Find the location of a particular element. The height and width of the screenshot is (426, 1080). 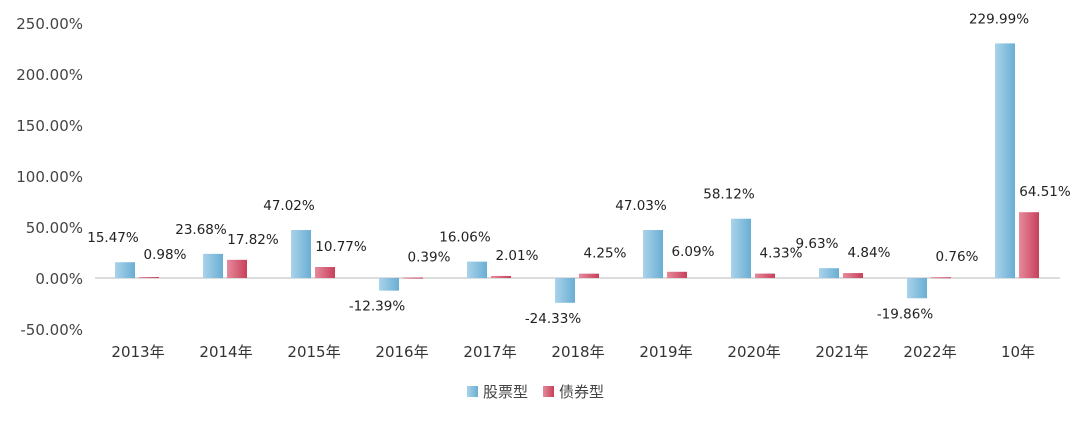

bond-data-label: 0.76% is located at coordinates (957, 257).